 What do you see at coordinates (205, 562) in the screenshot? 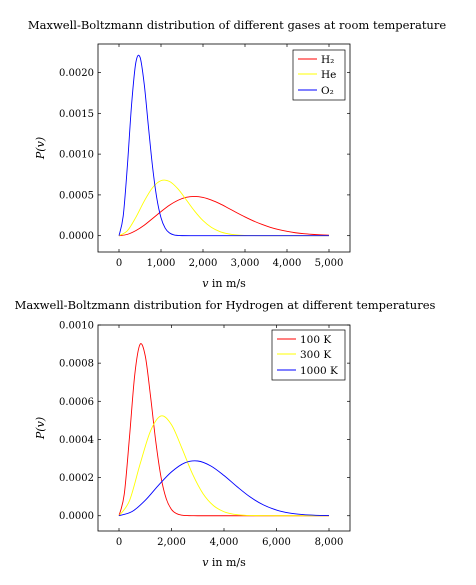
I see `chart-2-x-axis-var: v` at bounding box center [205, 562].